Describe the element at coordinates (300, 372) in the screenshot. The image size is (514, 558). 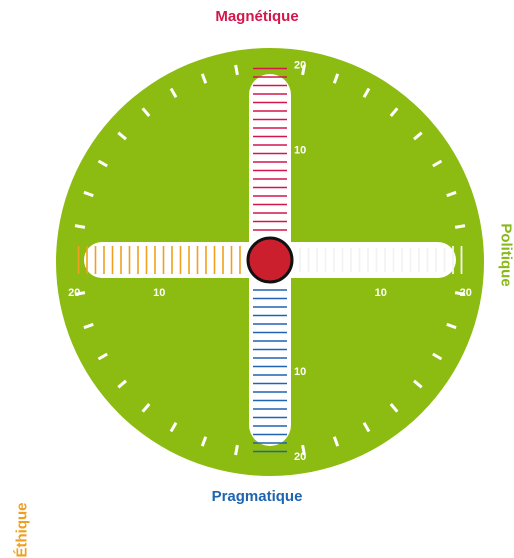
I see `tick-label-bottom-10: 10` at that location.